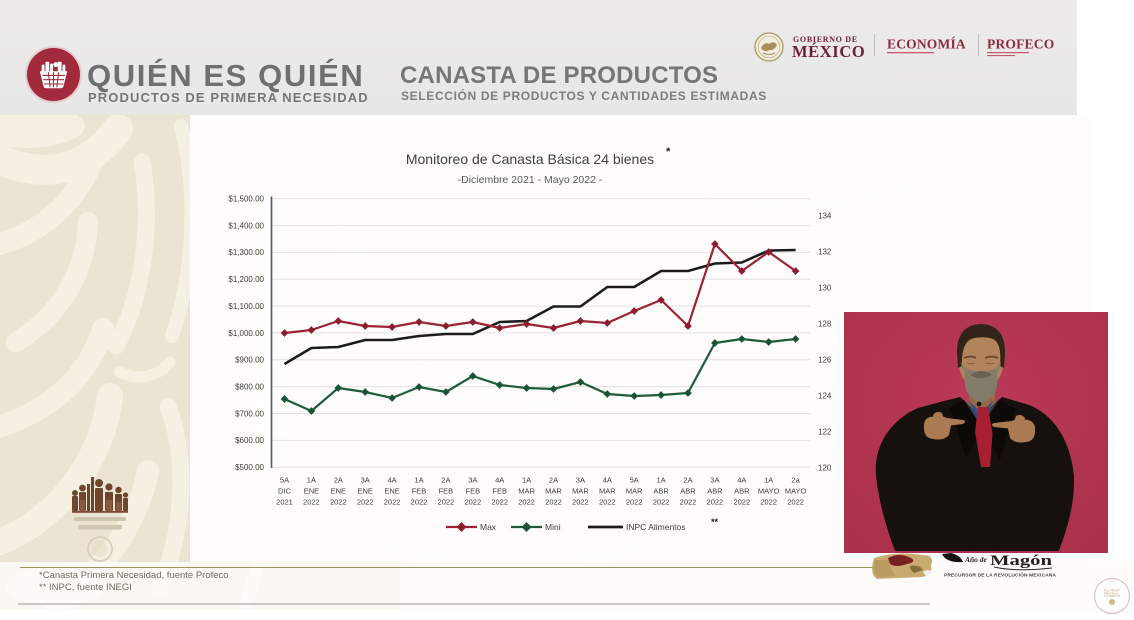 This screenshot has height=620, width=1134. What do you see at coordinates (825, 359) in the screenshot?
I see `svg-text: 126` at bounding box center [825, 359].